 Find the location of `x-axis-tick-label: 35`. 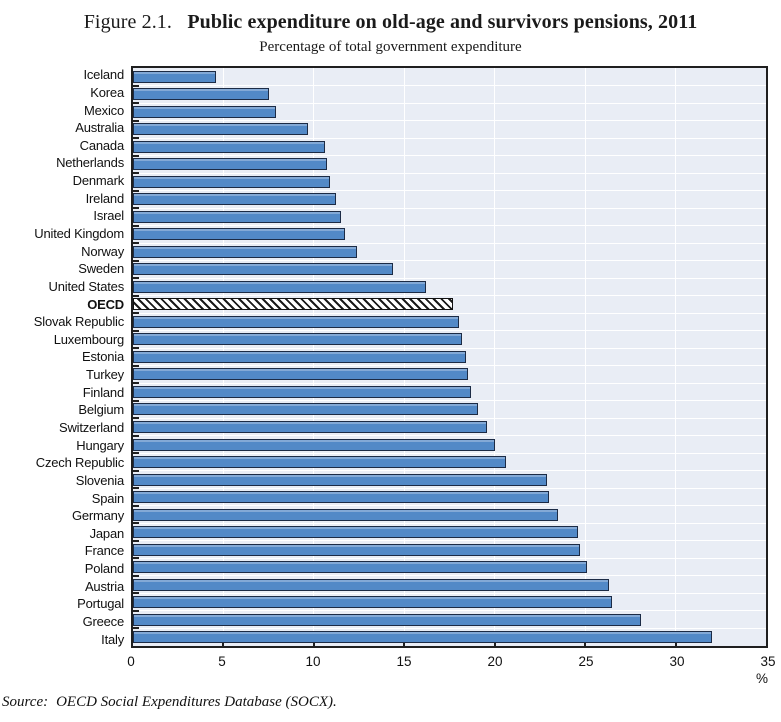

x-axis-tick-label: 35 is located at coordinates (768, 661).